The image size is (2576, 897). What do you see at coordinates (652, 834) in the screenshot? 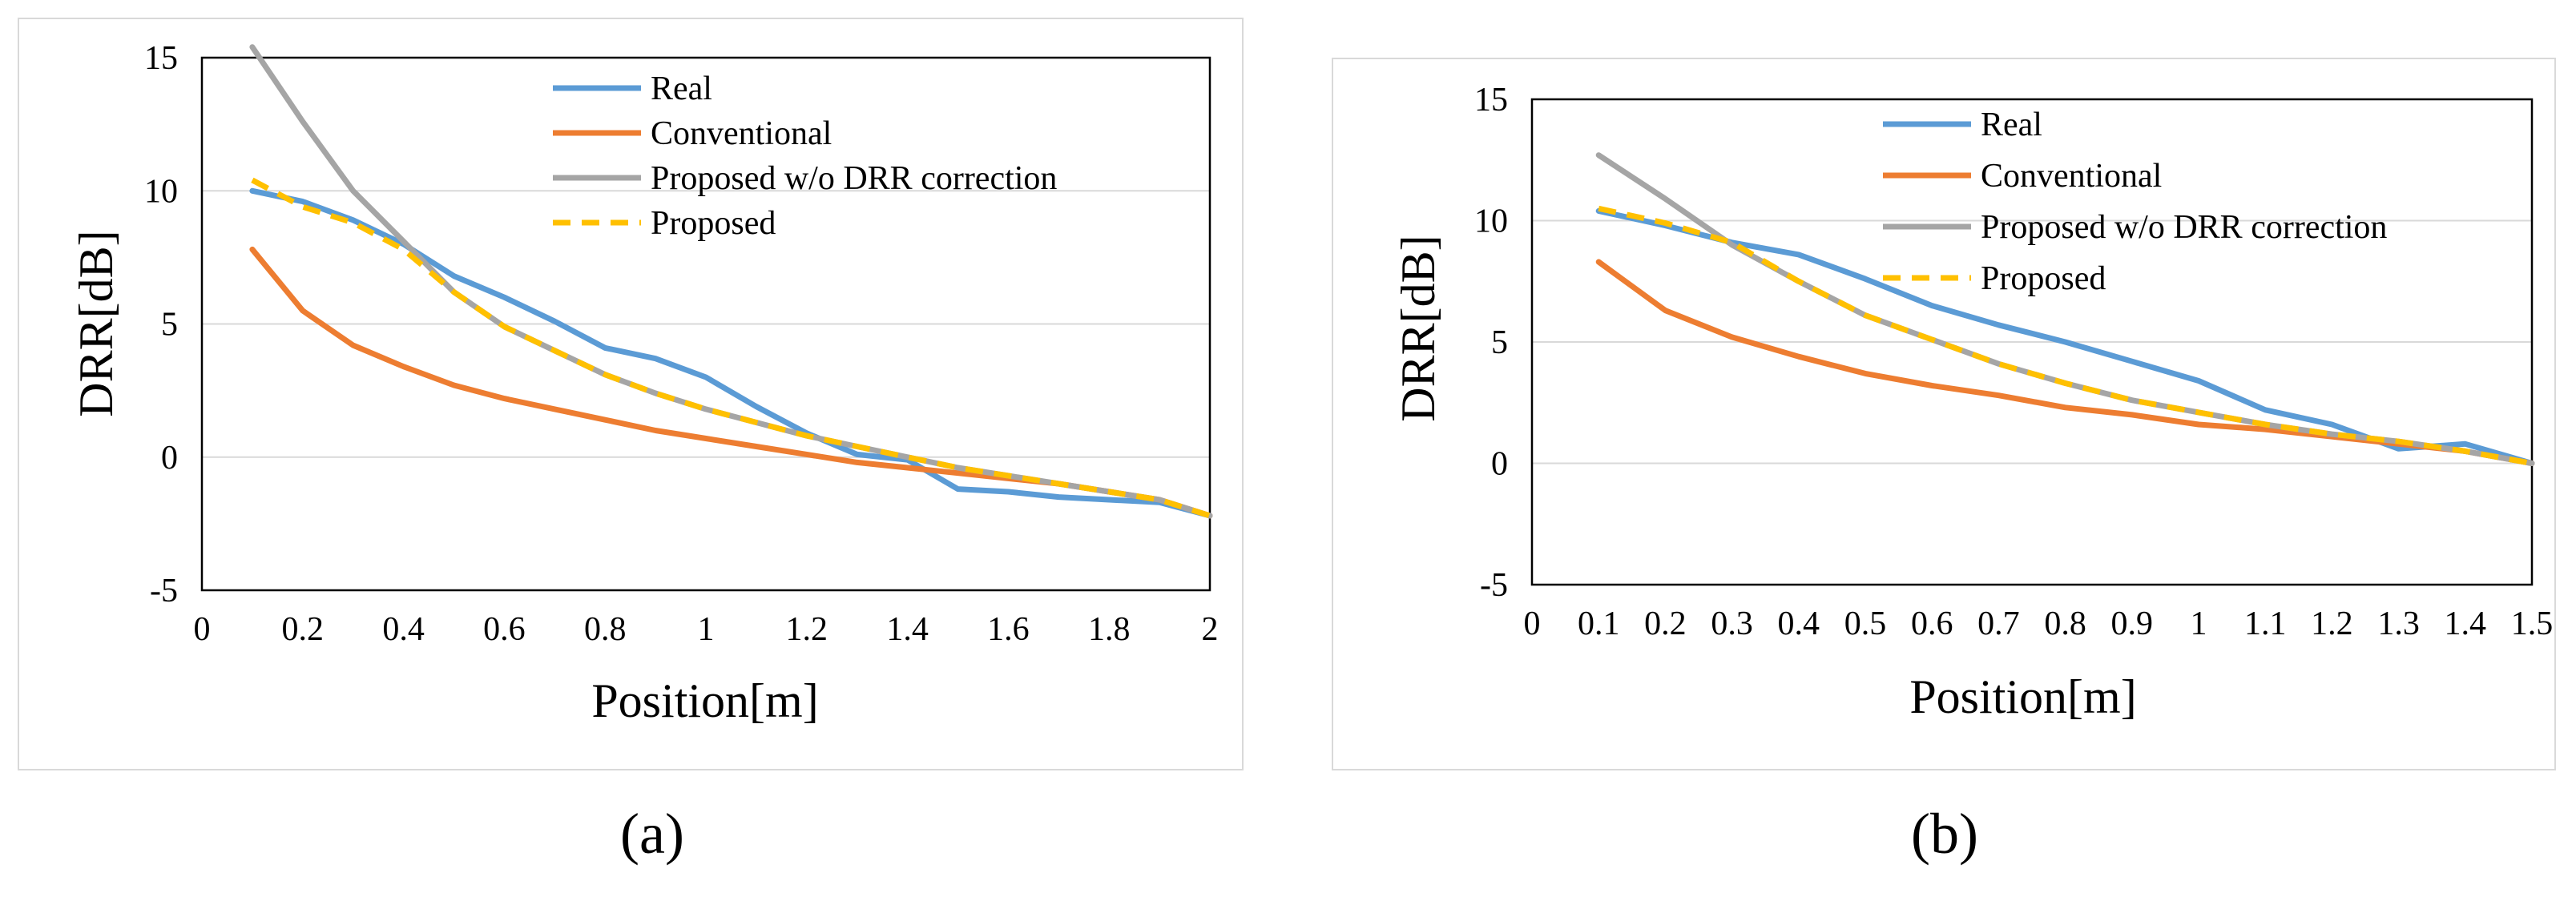
I see `panel-label-a: (a)` at bounding box center [652, 834].